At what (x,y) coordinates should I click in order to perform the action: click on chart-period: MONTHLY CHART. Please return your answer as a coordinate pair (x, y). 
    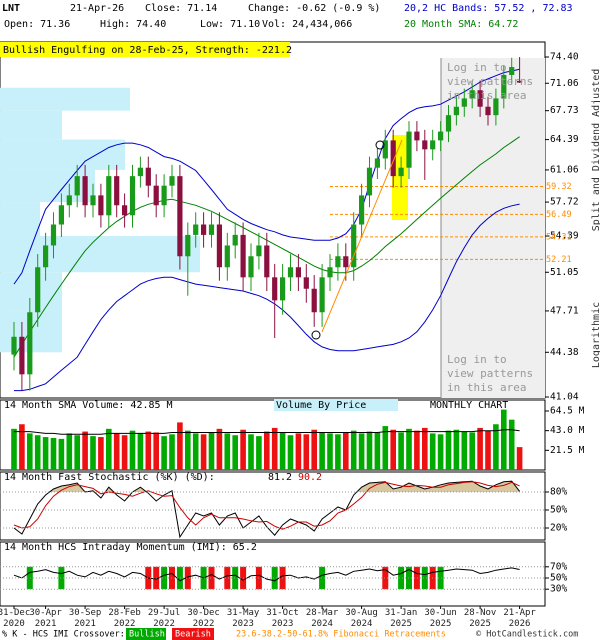
    Looking at the image, I should click on (469, 405).